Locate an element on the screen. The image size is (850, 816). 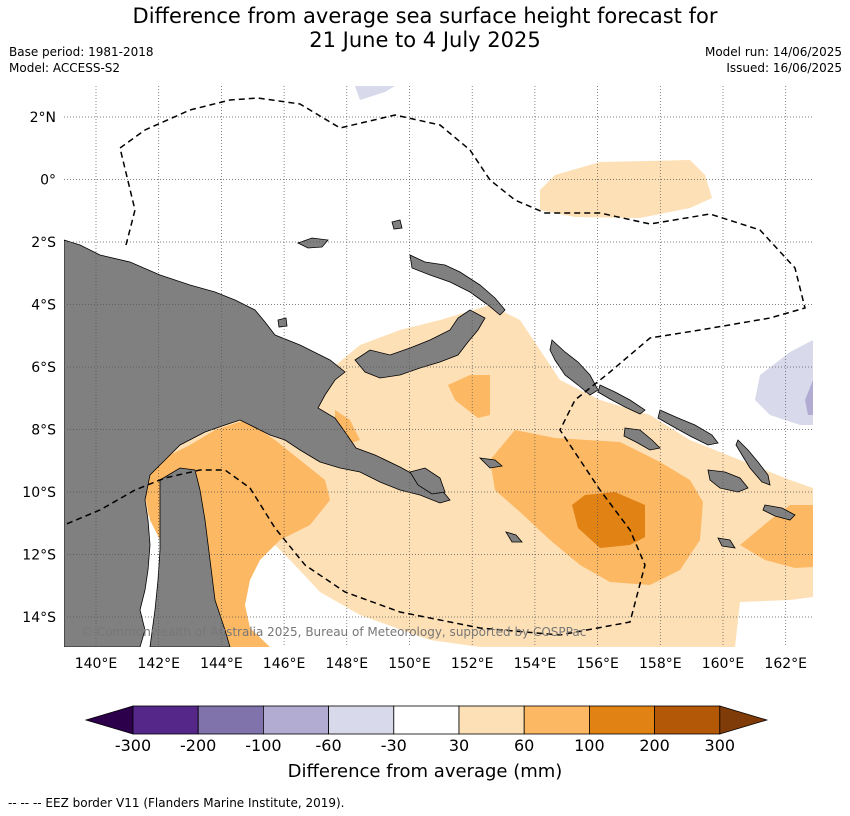
lon-tick-label: 140°E is located at coordinates (96, 664).